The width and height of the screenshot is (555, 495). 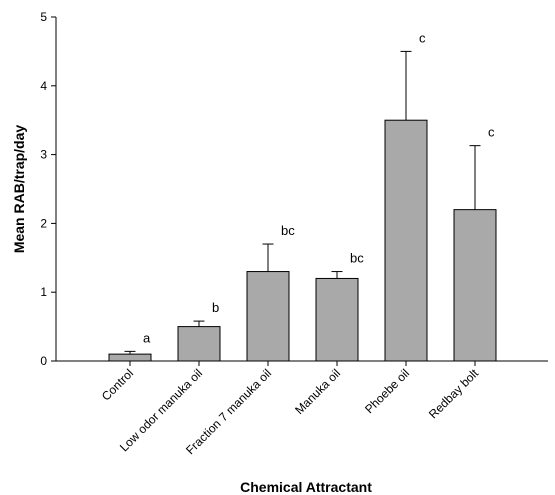 What do you see at coordinates (387, 391) in the screenshot?
I see `x-tick-label: Phoebe oil` at bounding box center [387, 391].